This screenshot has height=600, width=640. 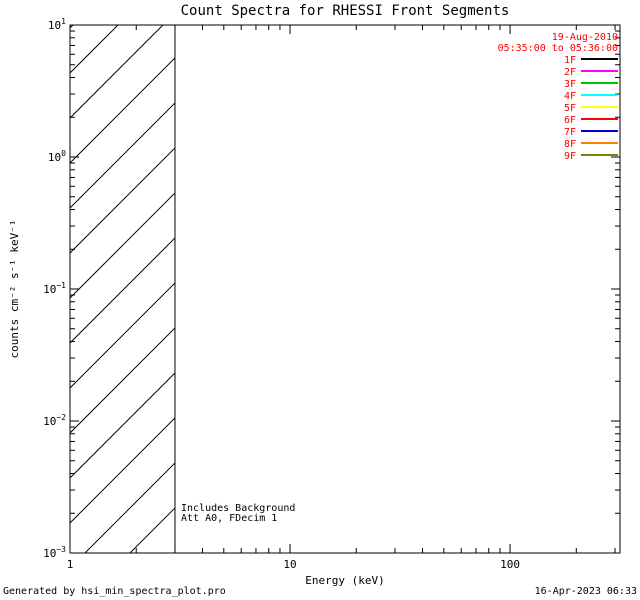 What do you see at coordinates (570, 96) in the screenshot?
I see `legend-label: 4F` at bounding box center [570, 96].